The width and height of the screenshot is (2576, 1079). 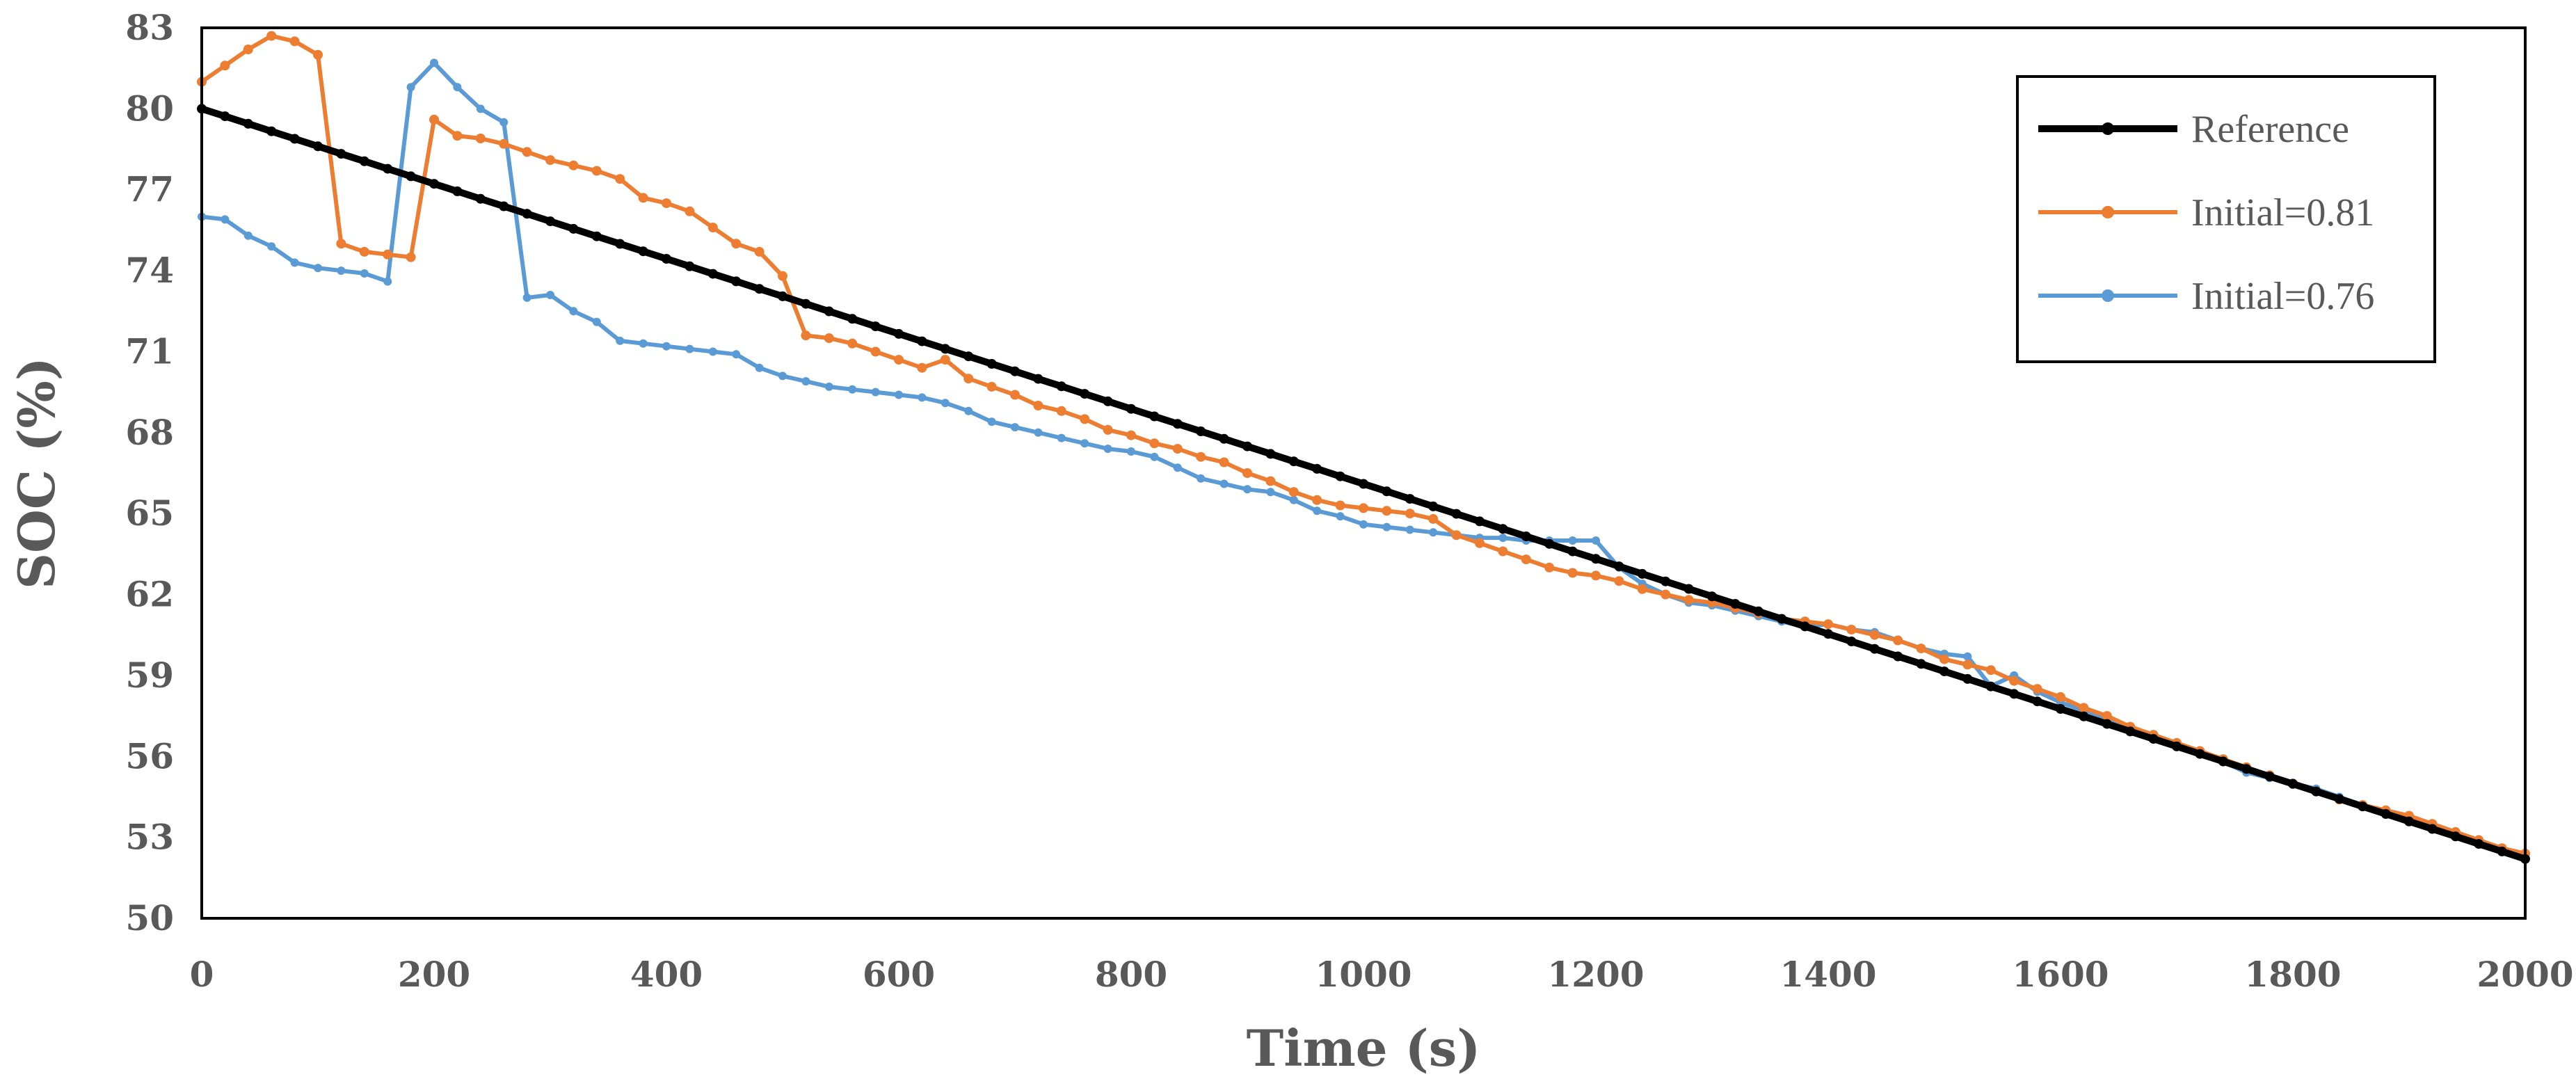 I want to click on y-tick-label: 50, so click(x=149, y=918).